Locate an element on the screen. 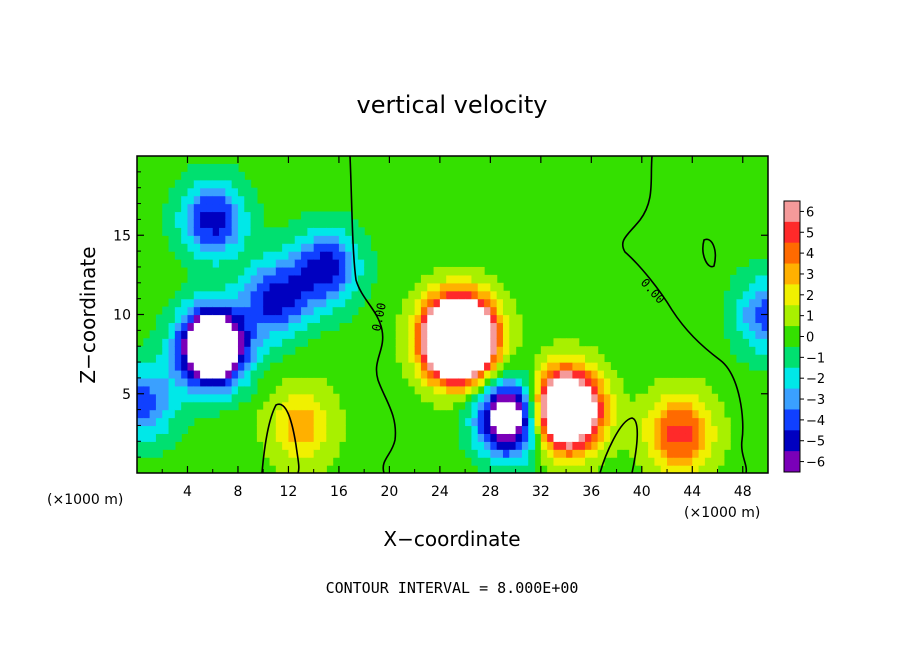 This screenshot has width=904, height=654. x-tick-label: 20 is located at coordinates (389, 492).